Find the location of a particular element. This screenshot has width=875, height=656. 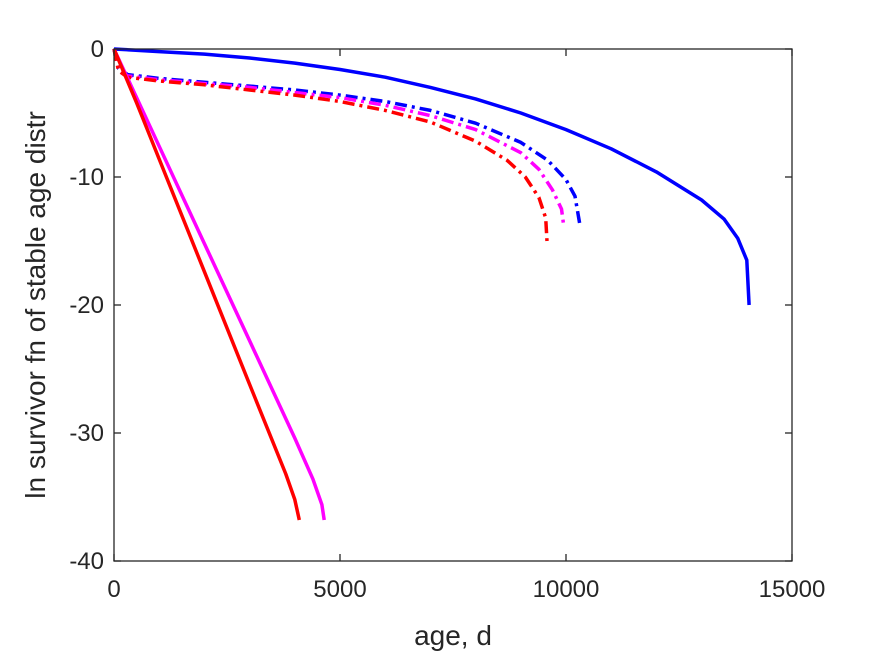

y-tick-label: -40 is located at coordinates (86, 561).